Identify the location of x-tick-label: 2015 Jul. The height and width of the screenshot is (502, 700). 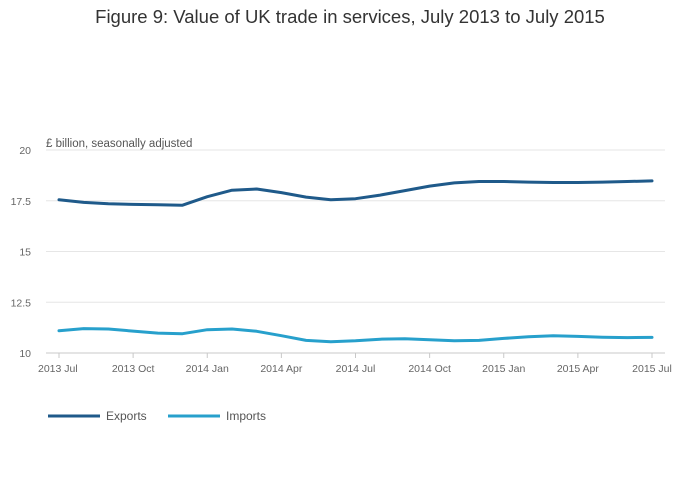
(652, 369).